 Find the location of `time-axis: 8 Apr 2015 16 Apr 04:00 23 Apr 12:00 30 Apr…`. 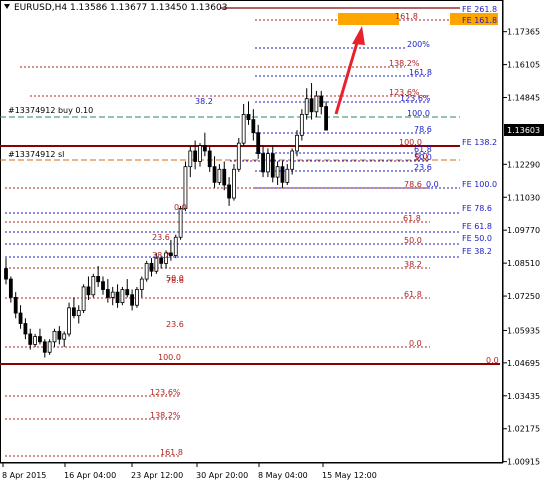

time-axis: 8 Apr 2015 16 Apr 04:00 23 Apr 12:00 30 Apr… is located at coordinates (251, 471).